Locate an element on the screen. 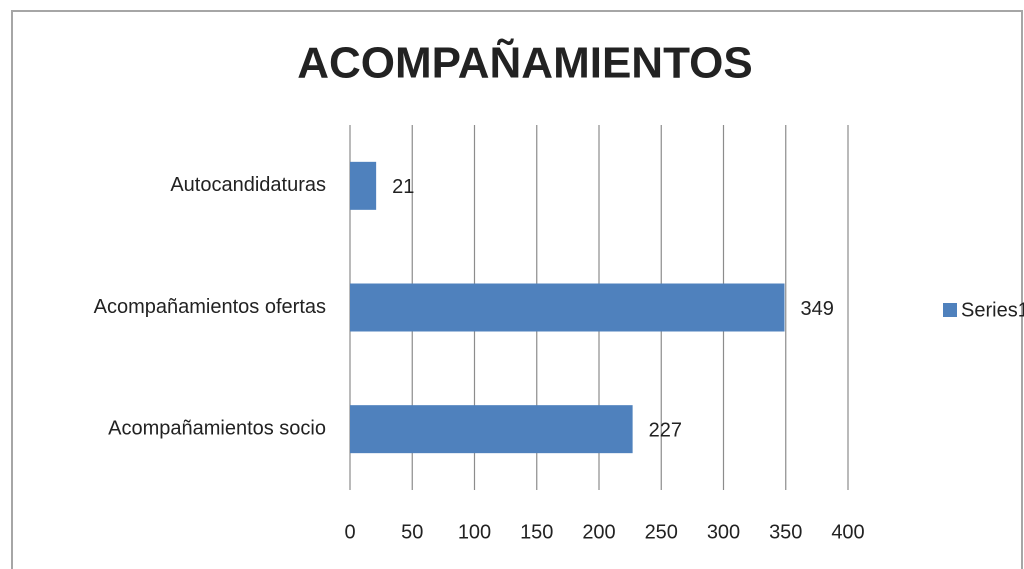 This screenshot has height=569, width=1024. y-tick-label: Acompañamientos socio is located at coordinates (217, 428).